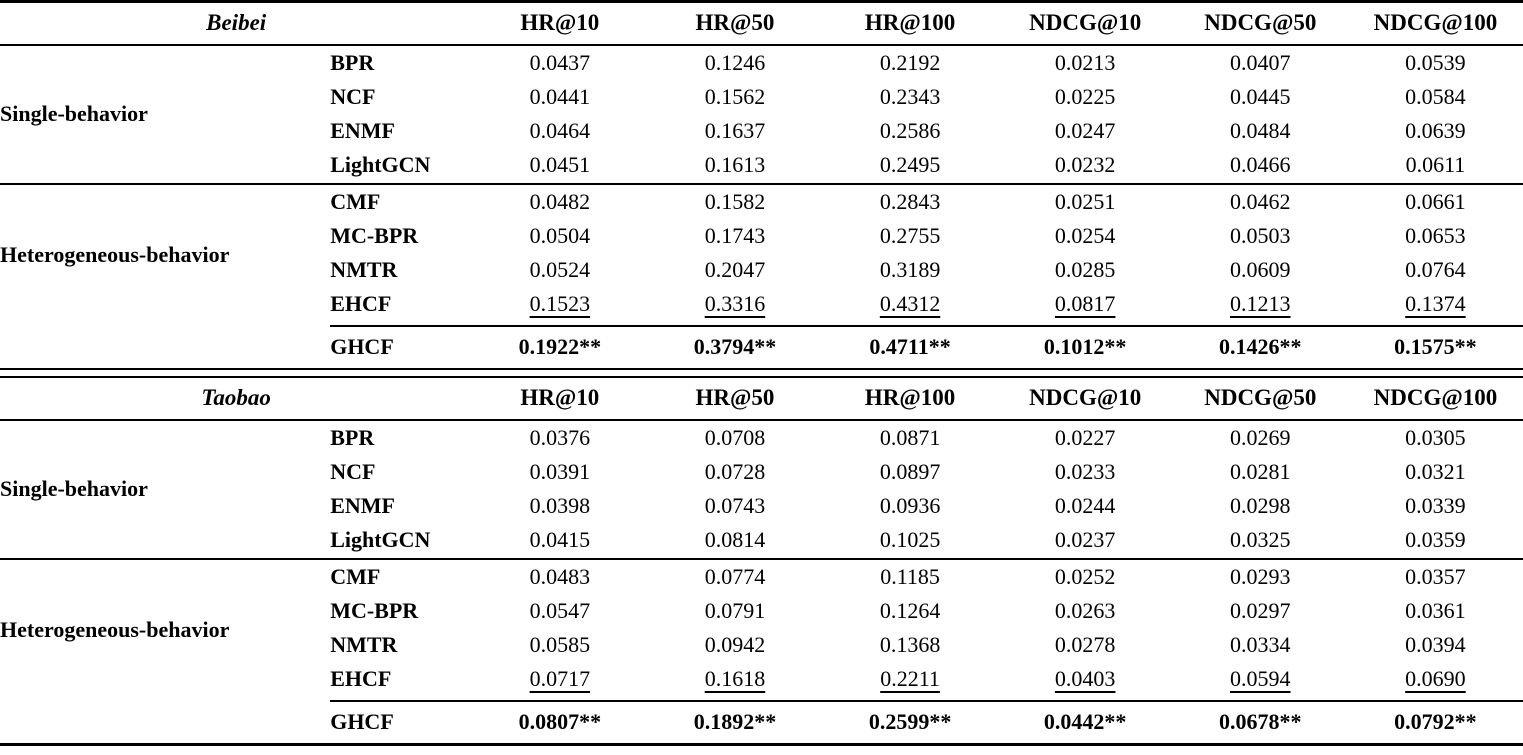 This screenshot has width=1523, height=755. Describe the element at coordinates (560, 576) in the screenshot. I see `metric-value: 0.0483` at that location.